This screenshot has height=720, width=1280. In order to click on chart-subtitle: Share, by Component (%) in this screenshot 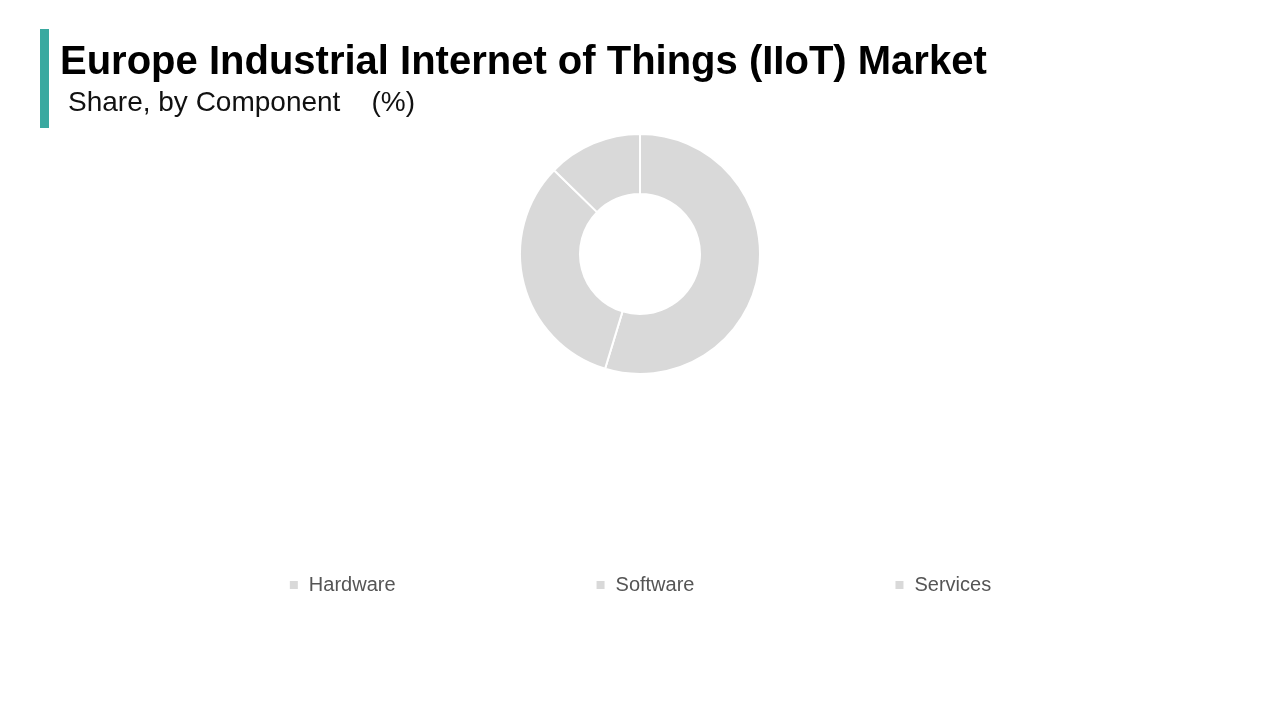, I will do `click(242, 102)`.